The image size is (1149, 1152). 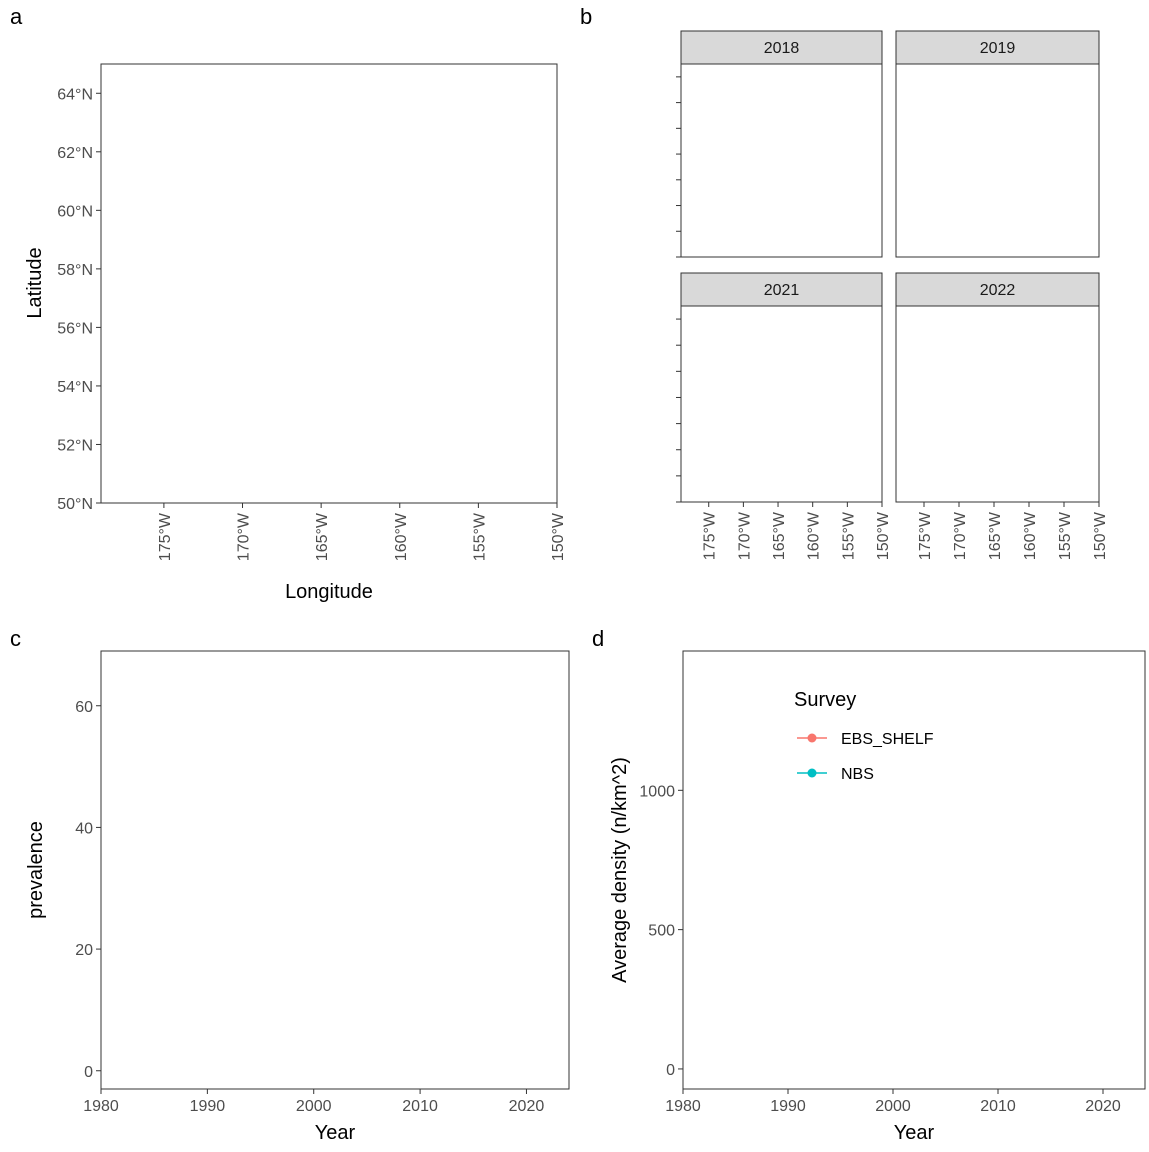 What do you see at coordinates (879, 949) in the screenshot?
I see `chart-d-axes: 1980 1990 2000 2010 2020 0 500 1000` at bounding box center [879, 949].